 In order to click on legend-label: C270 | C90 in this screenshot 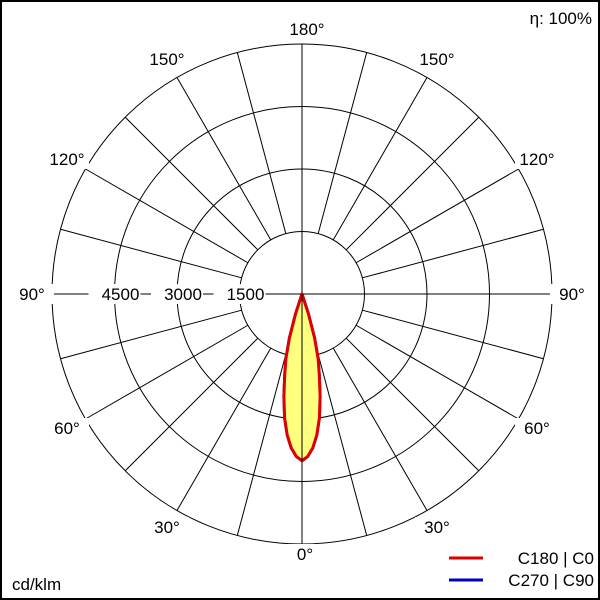, I will do `click(551, 580)`.